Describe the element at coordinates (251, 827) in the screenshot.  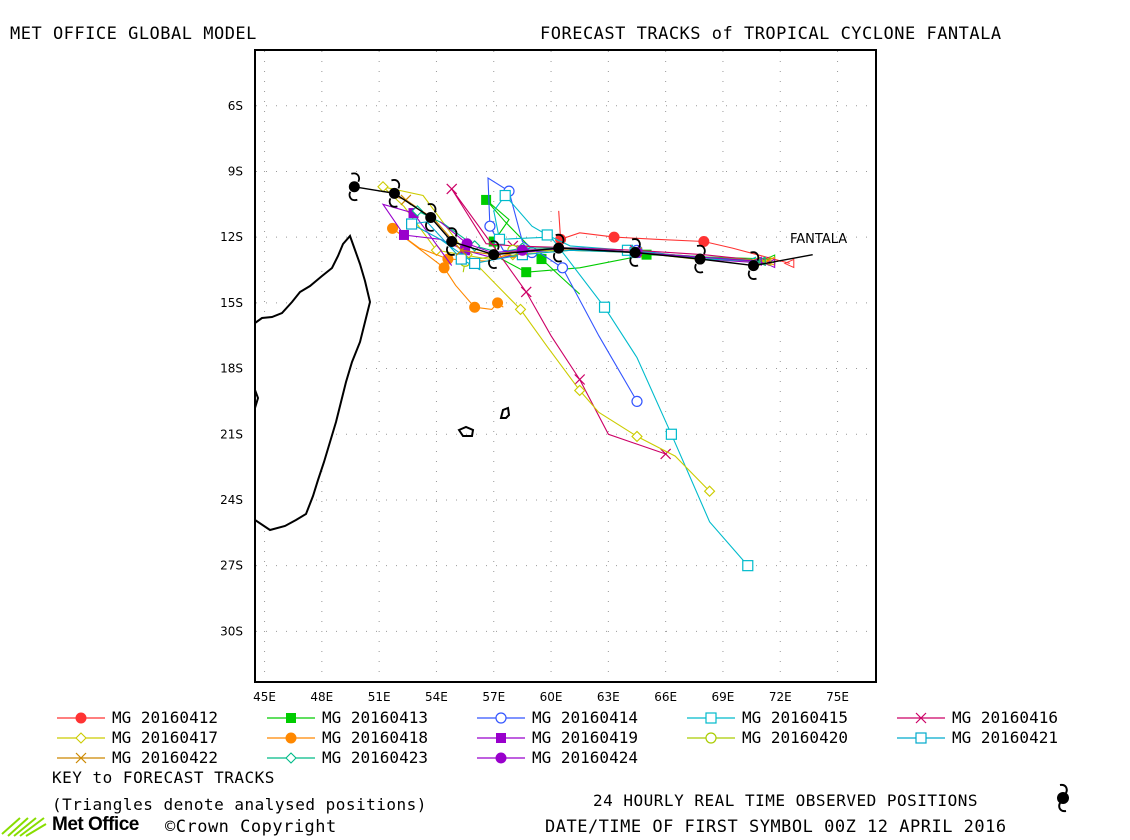
I see `copyright-notice: ©Crown Copyright` at that location.